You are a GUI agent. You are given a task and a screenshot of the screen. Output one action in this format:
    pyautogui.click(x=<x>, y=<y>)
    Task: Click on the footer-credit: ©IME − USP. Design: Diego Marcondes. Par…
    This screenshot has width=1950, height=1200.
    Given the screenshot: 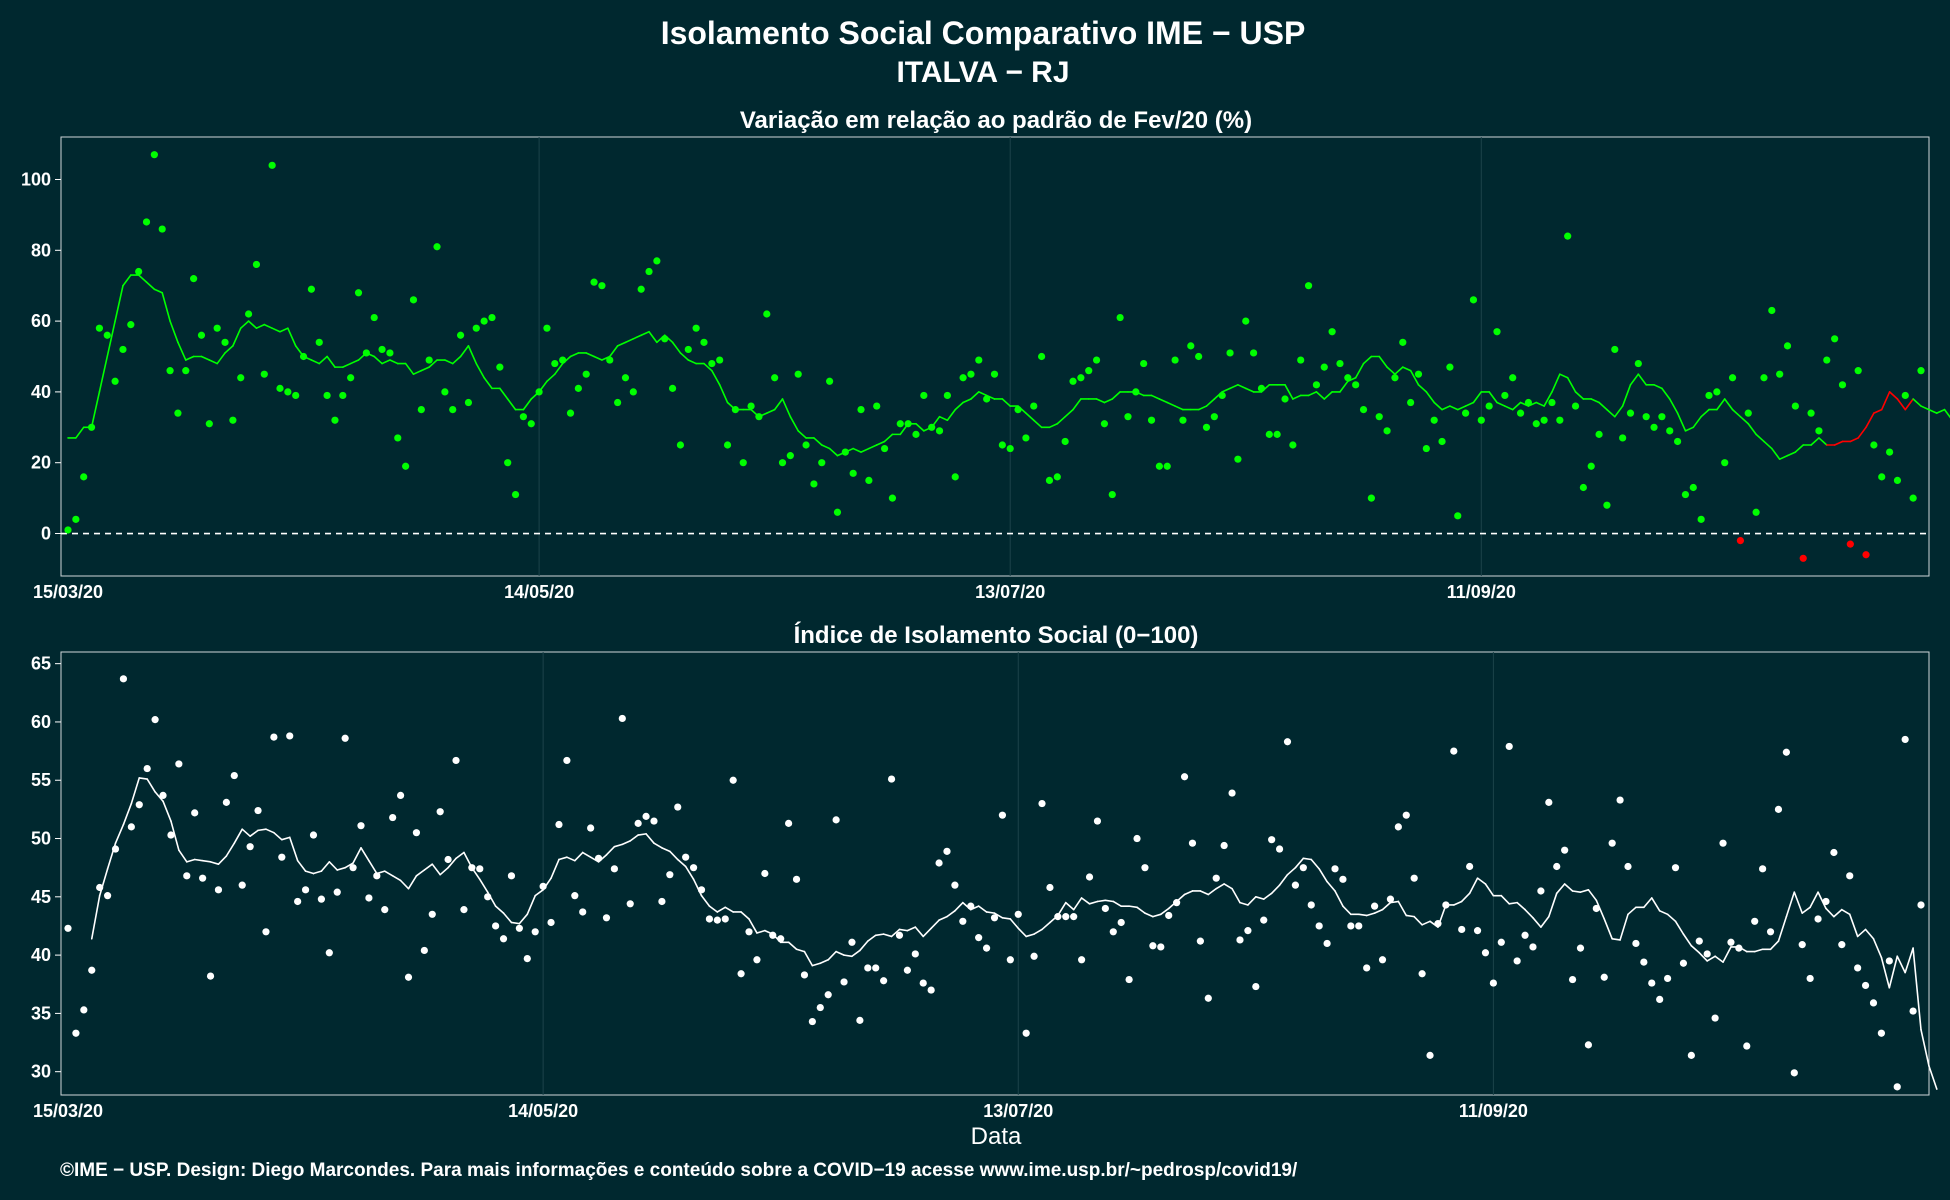 What is the action you would take?
    pyautogui.click(x=679, y=1170)
    